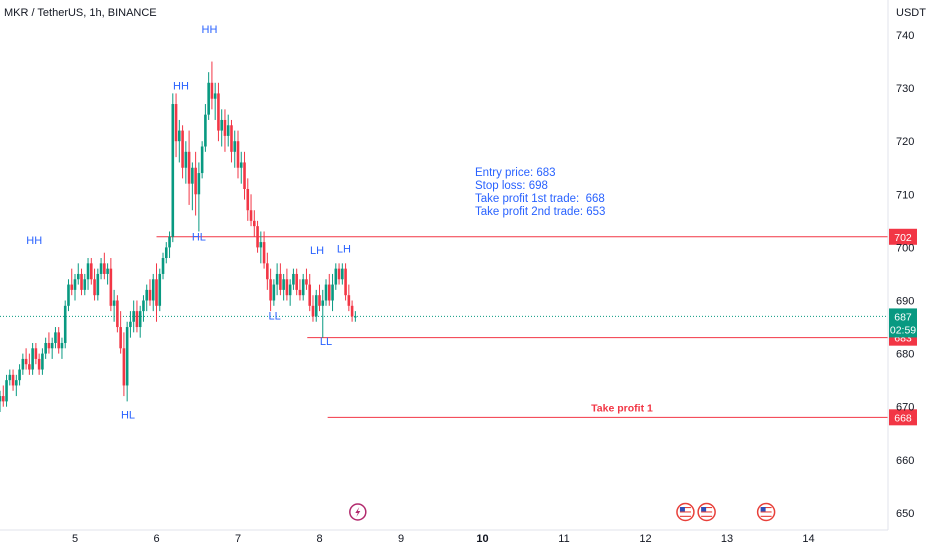  Describe the element at coordinates (482, 539) in the screenshot. I see `time-tick-label: 10` at that location.